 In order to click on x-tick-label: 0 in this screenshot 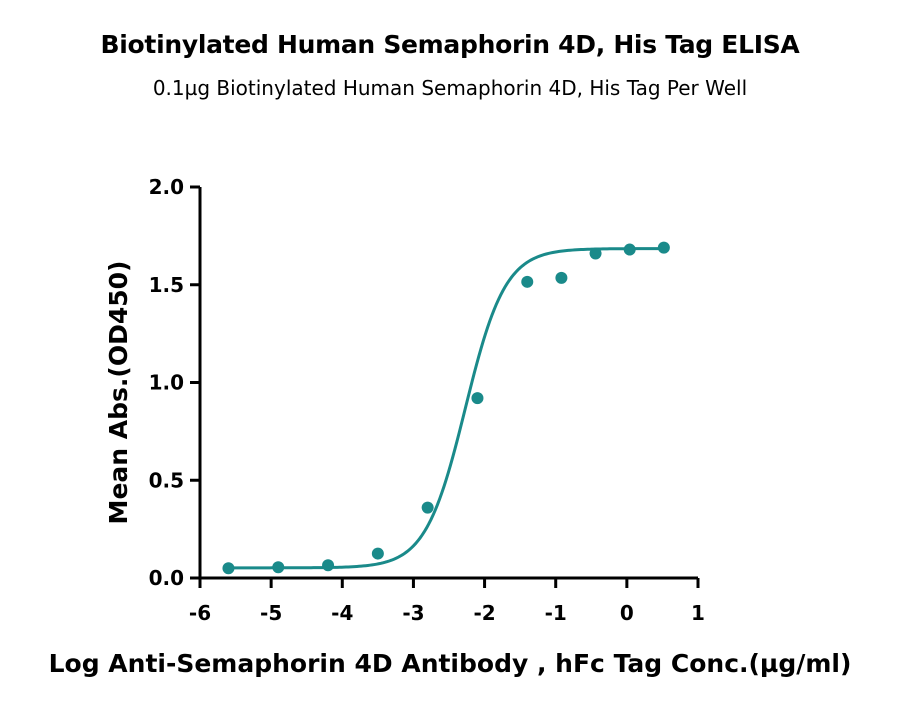, I will do `click(627, 613)`.